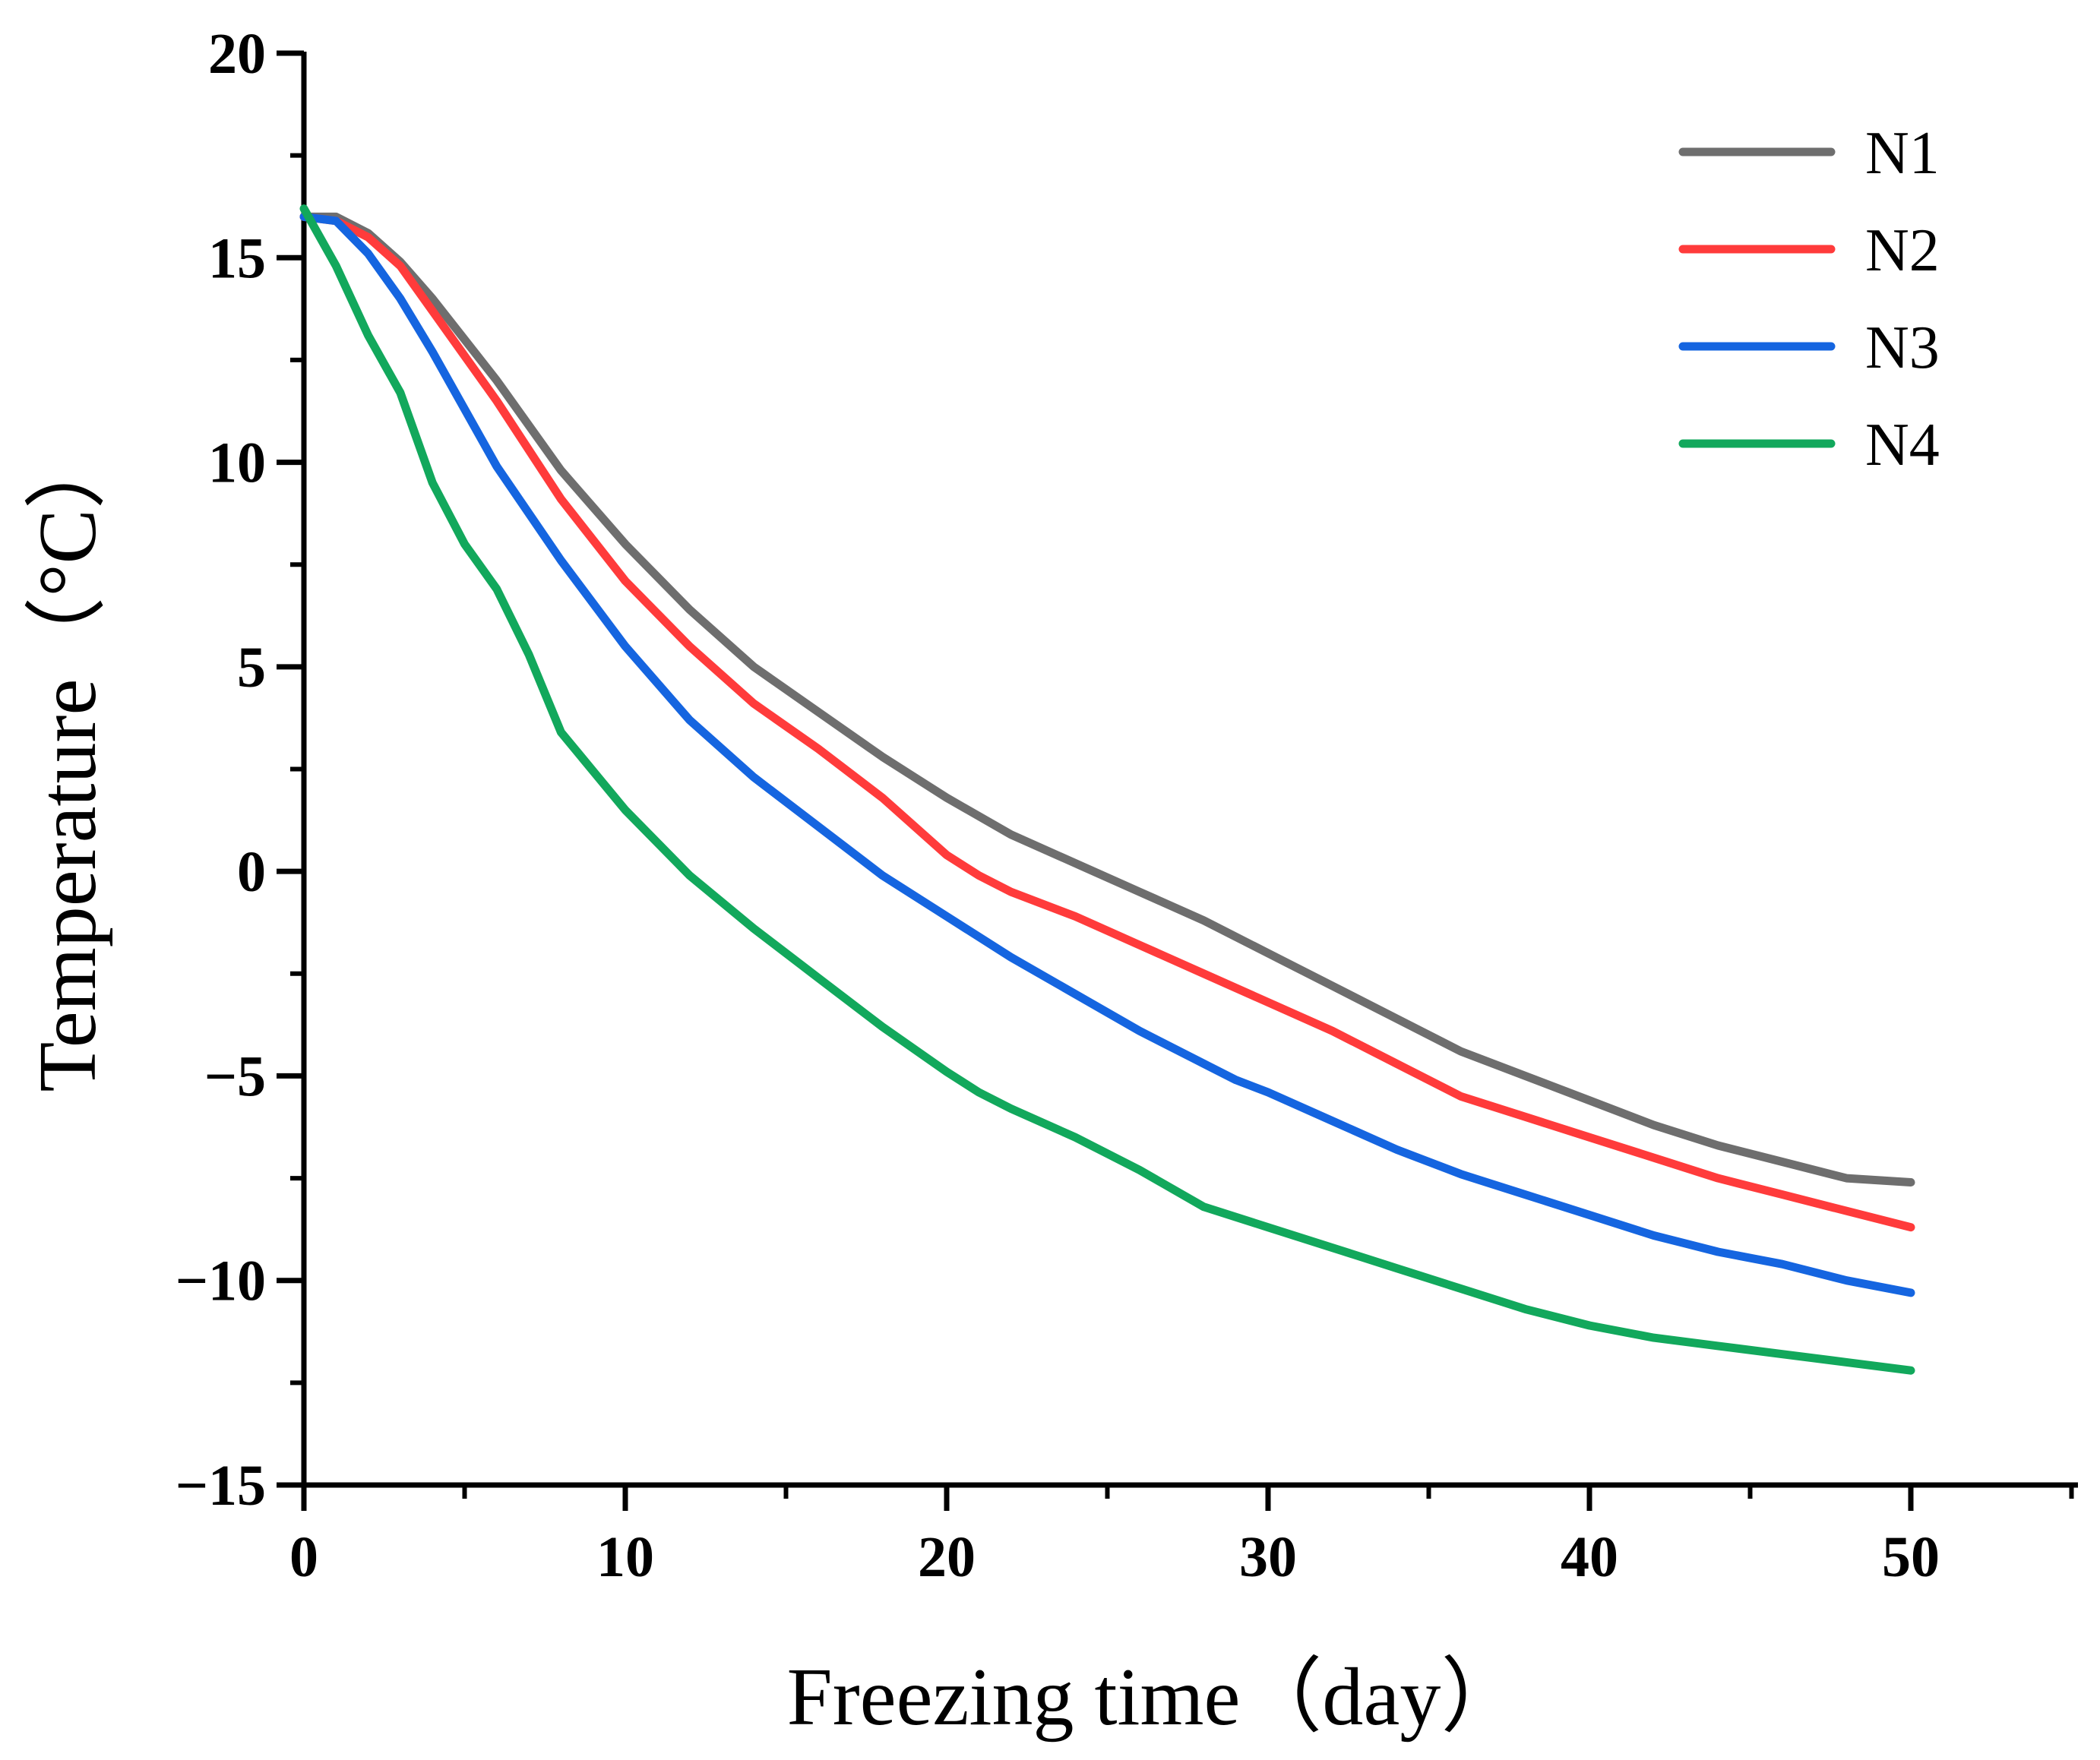 The height and width of the screenshot is (1760, 2100). Describe the element at coordinates (1809, 299) in the screenshot. I see `legend: N1 N2 N3 N4` at that location.